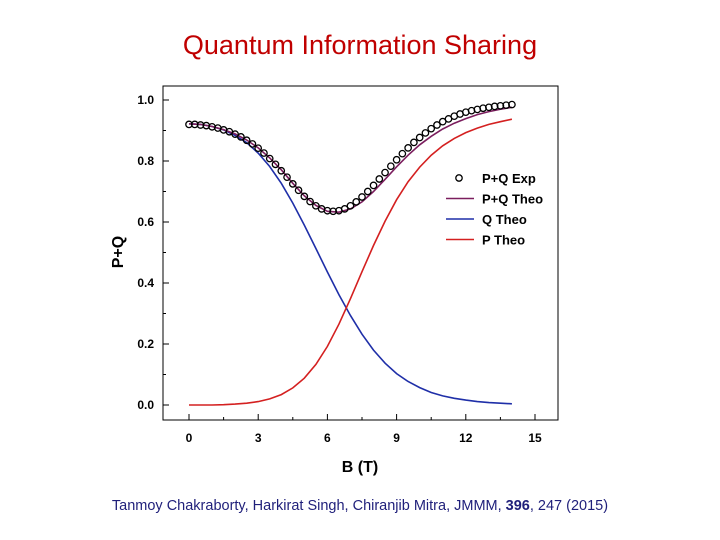 This screenshot has width=720, height=540. Describe the element at coordinates (360, 45) in the screenshot. I see `slide-title: Quantum Information Sharing` at that location.